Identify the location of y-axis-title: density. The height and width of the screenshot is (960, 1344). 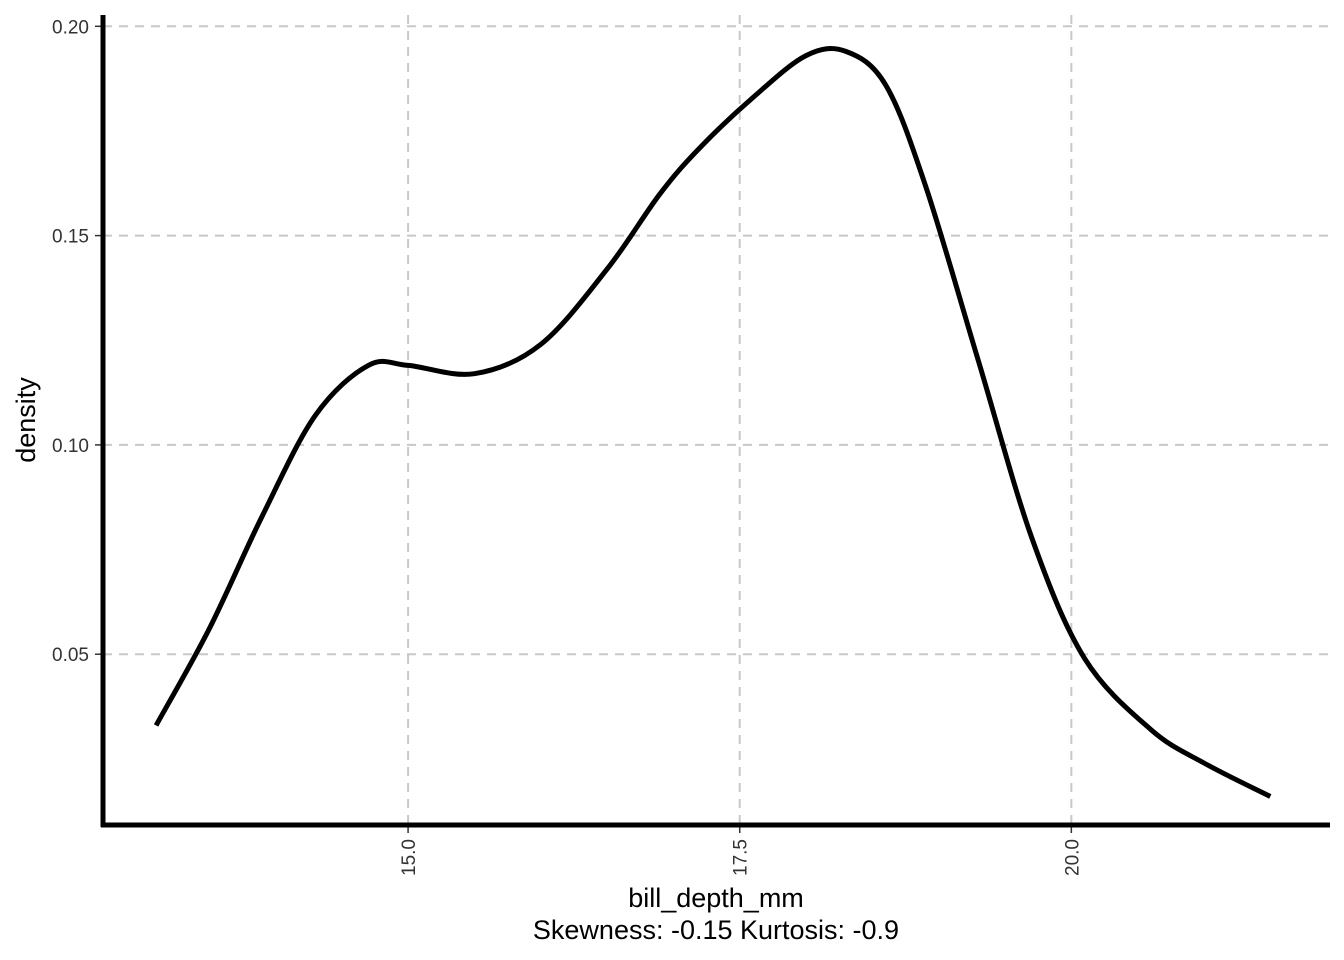
(26, 420).